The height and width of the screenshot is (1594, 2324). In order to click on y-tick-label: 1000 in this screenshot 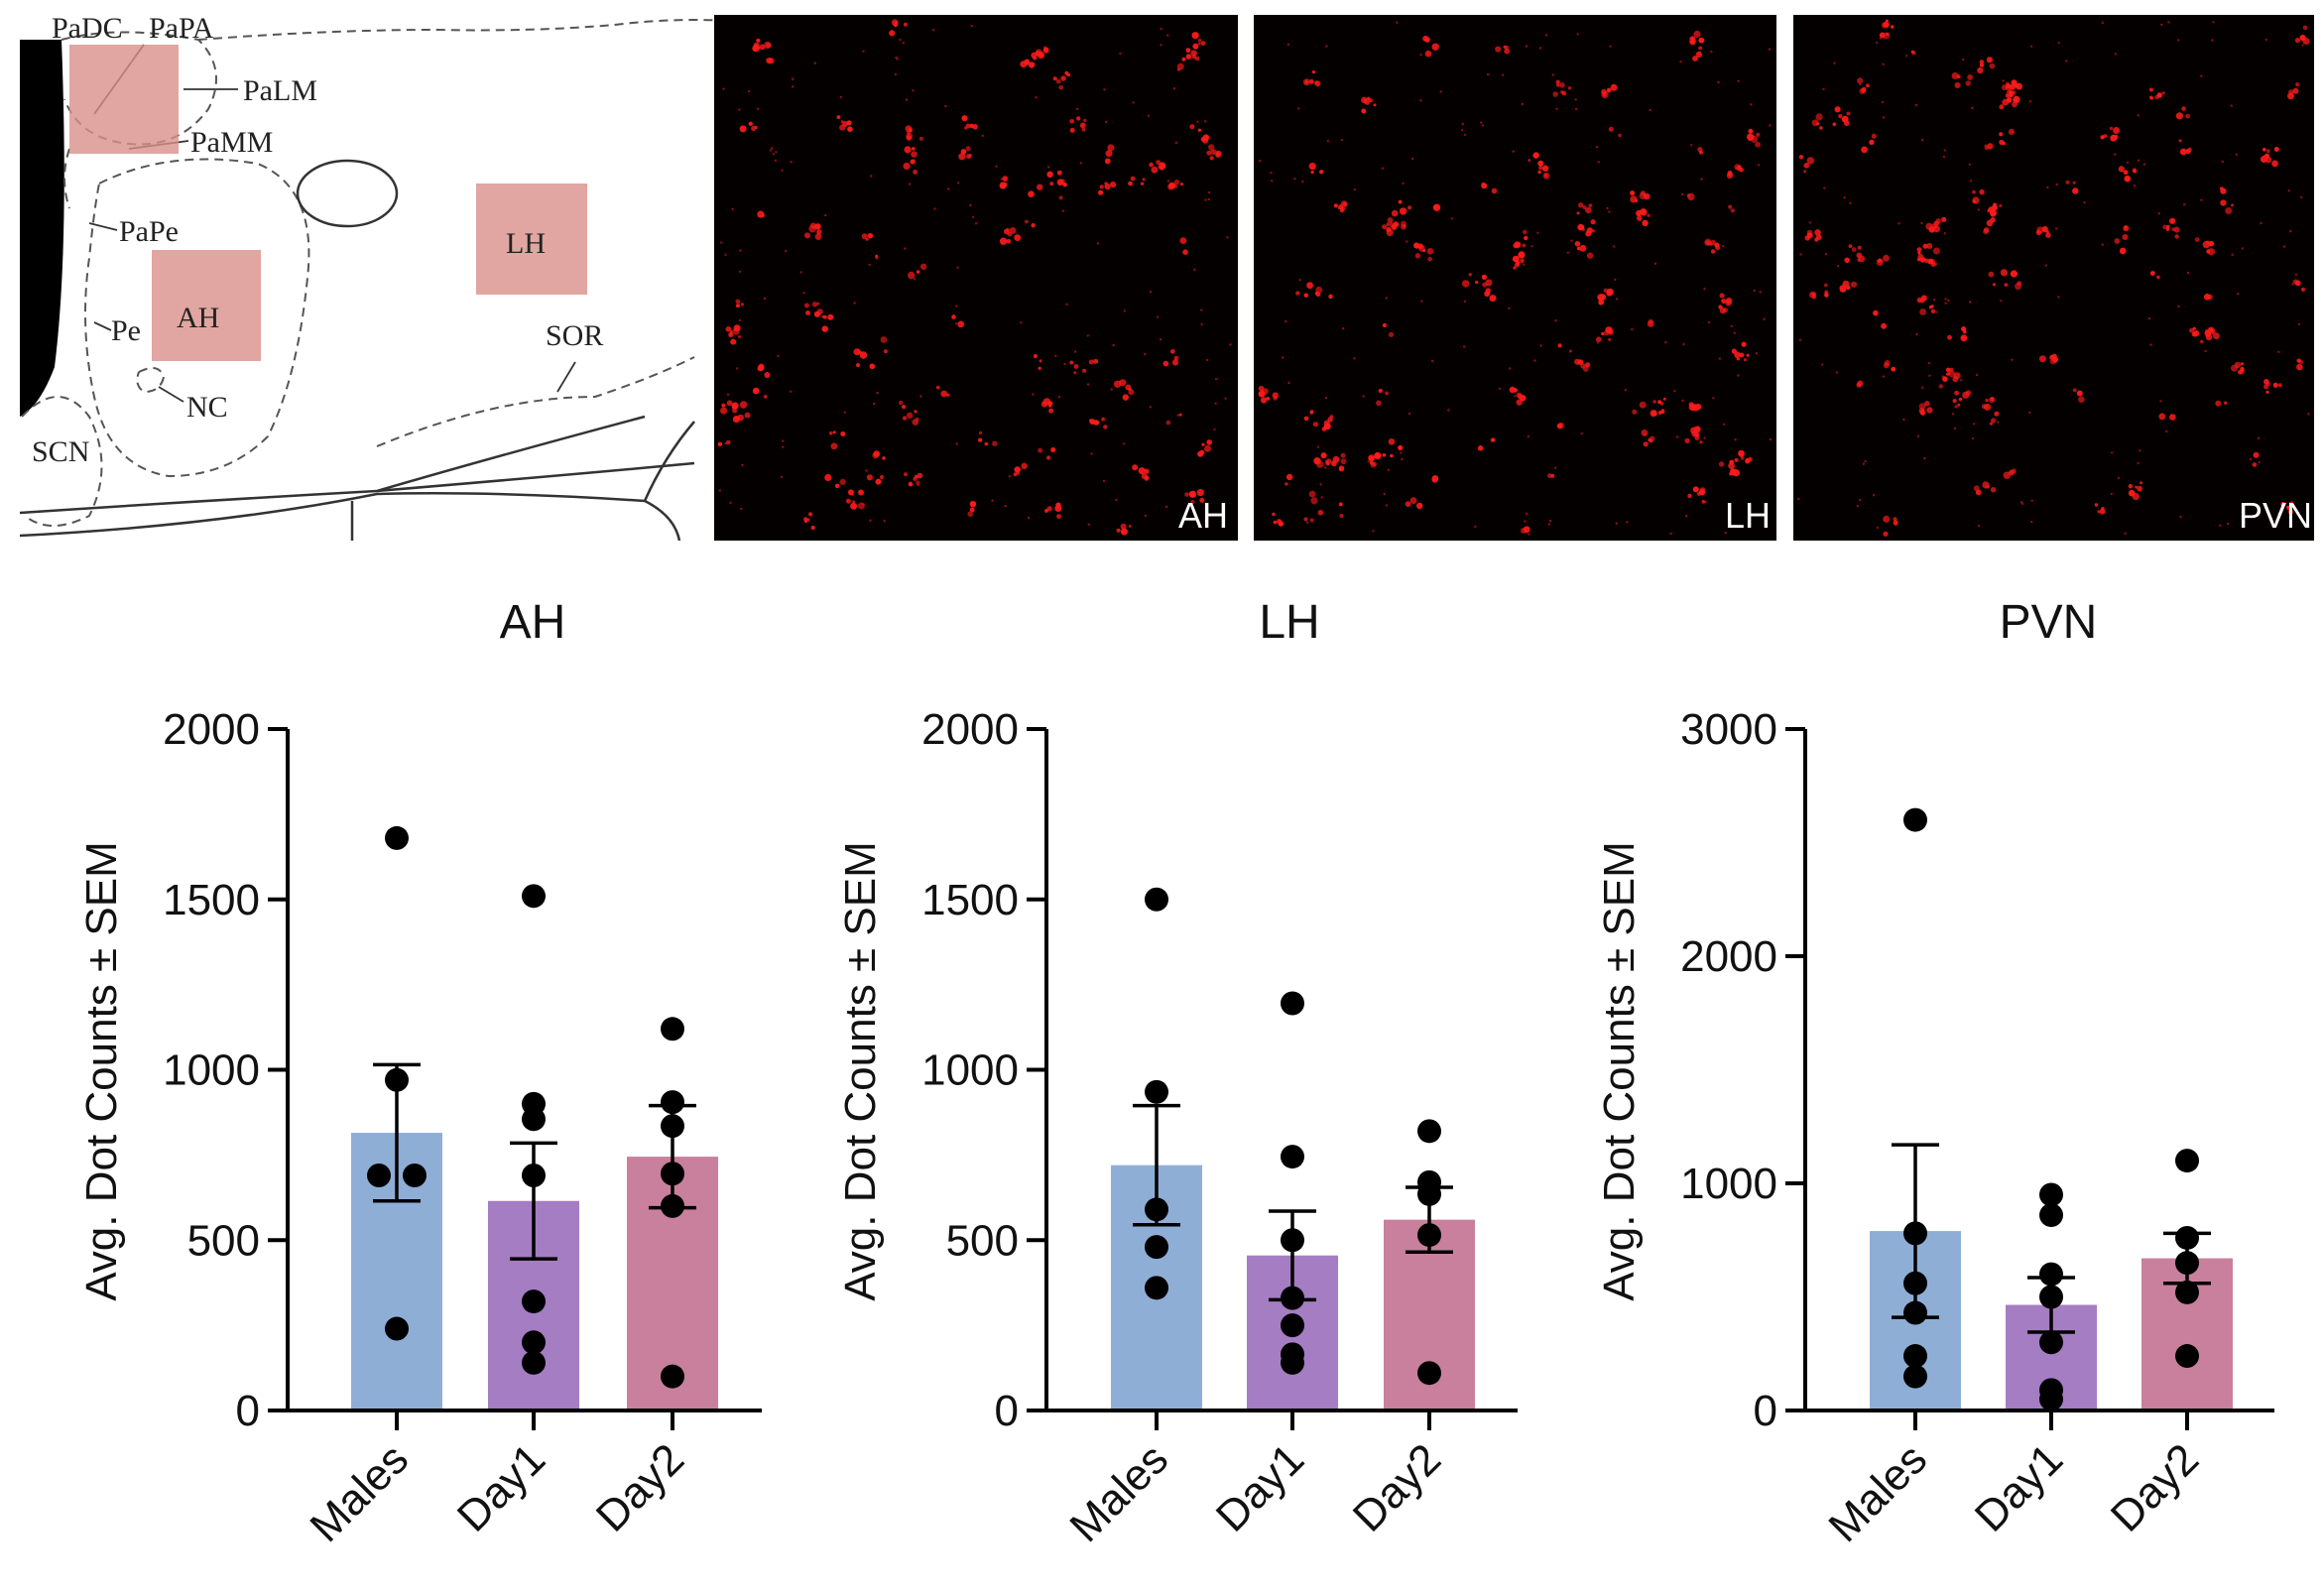, I will do `click(970, 1070)`.